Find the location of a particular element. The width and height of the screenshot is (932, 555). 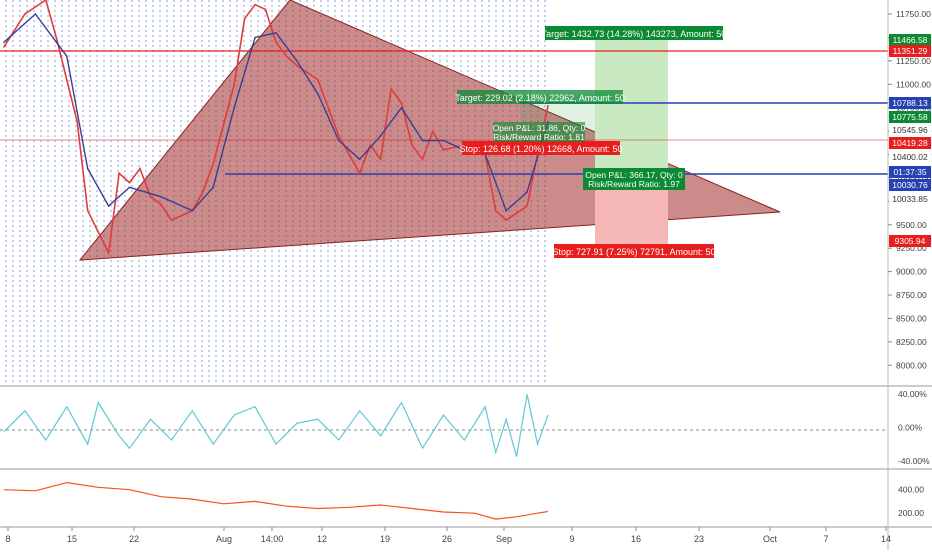

price-badge-text: 11466.58 is located at coordinates (910, 40).